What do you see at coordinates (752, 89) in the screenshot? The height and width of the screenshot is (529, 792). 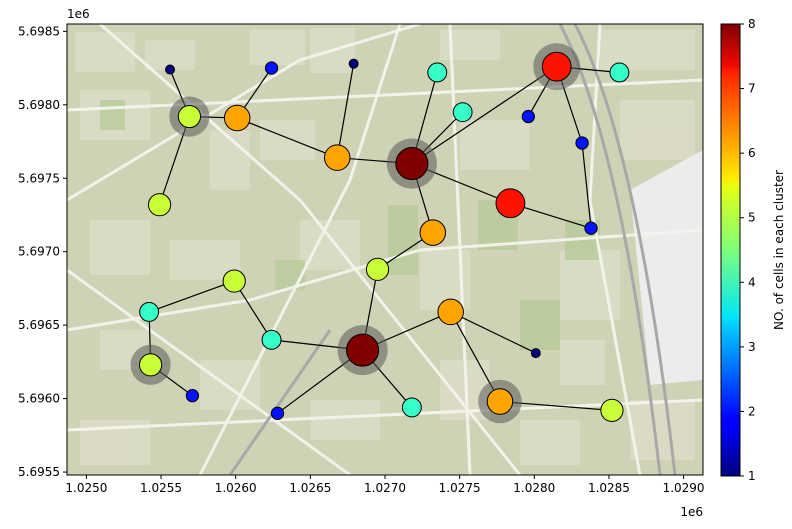 I see `colorbar-tick-label: 7` at bounding box center [752, 89].